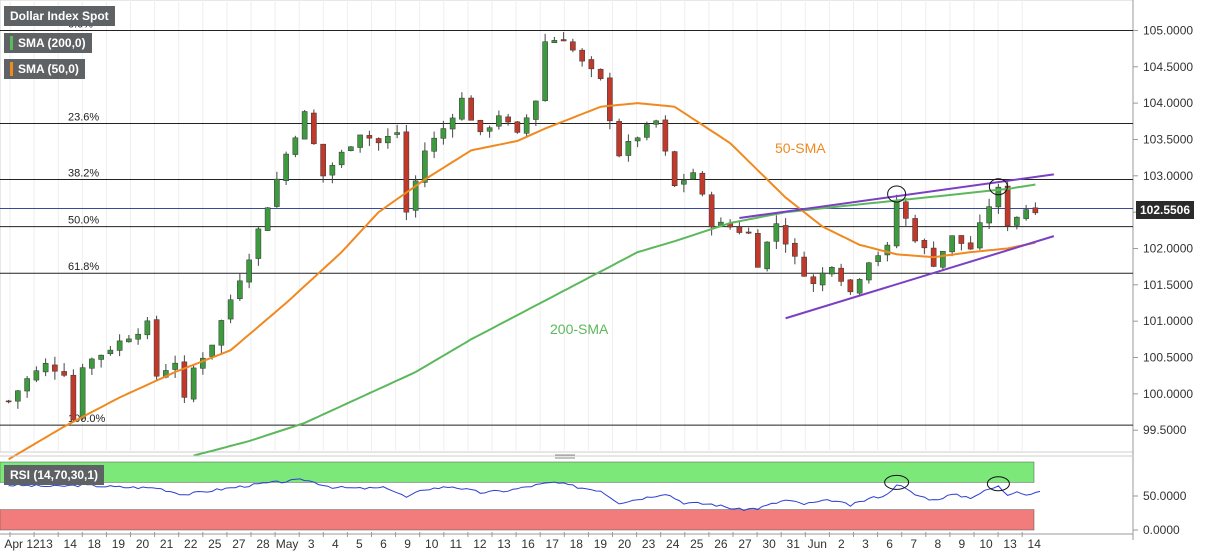 Image resolution: width=1207 pixels, height=555 pixels. What do you see at coordinates (1165, 430) in the screenshot?
I see `y-tick-label: 99.5000` at bounding box center [1165, 430].